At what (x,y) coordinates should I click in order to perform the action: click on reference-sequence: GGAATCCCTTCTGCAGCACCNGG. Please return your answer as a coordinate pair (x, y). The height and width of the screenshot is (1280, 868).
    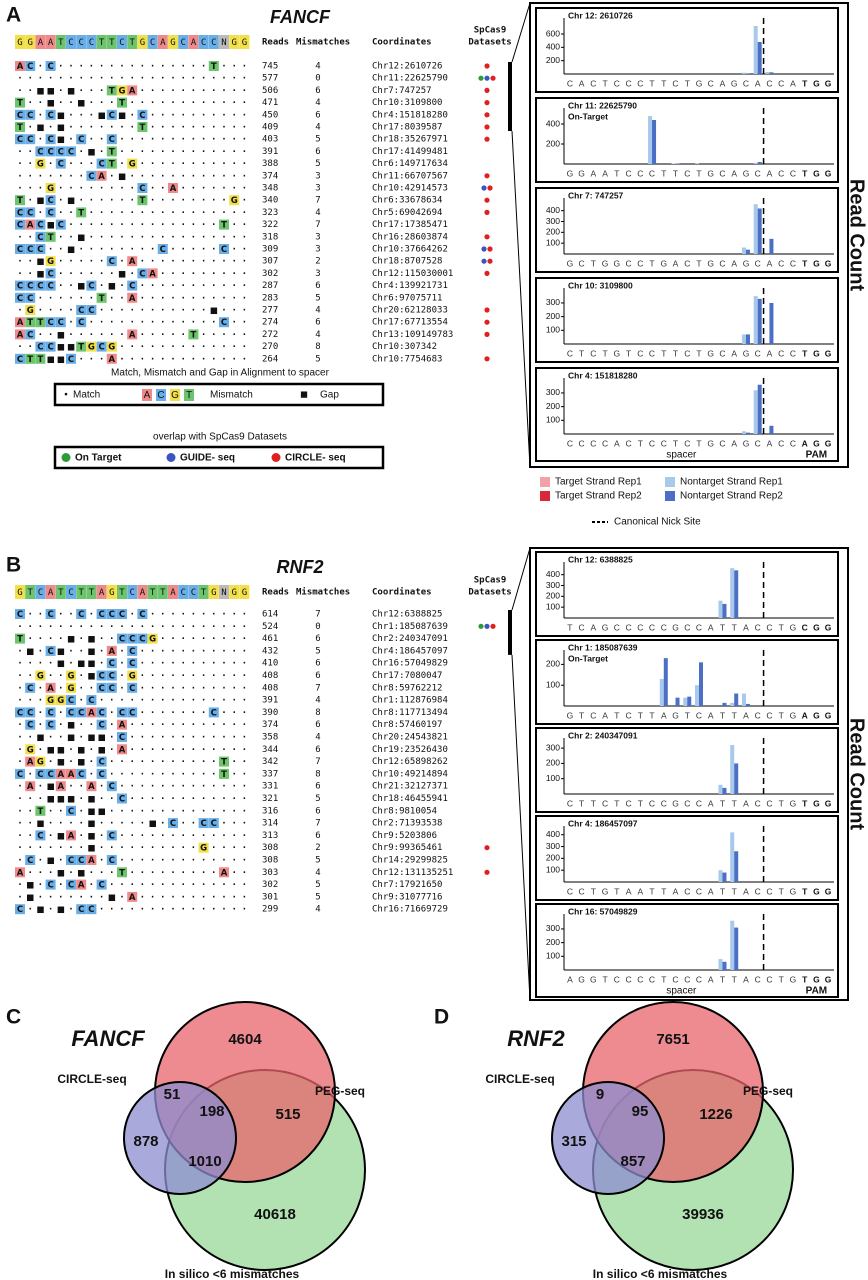
    Looking at the image, I should click on (132, 43).